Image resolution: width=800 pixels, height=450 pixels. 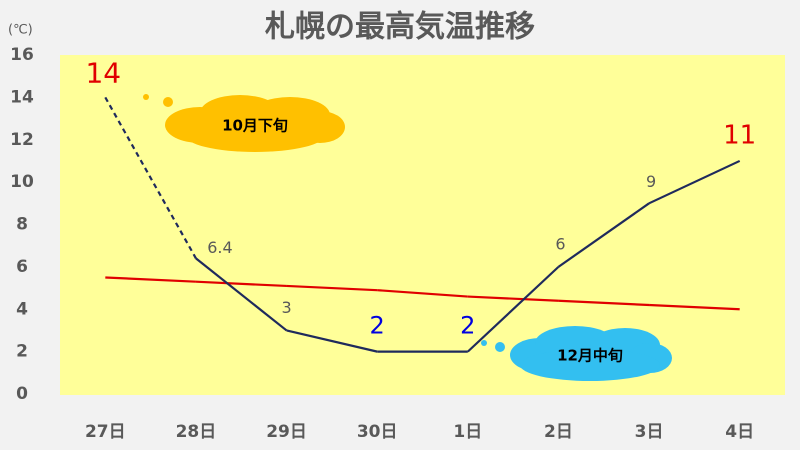 What do you see at coordinates (22, 309) in the screenshot?
I see `y-tick-label: 4` at bounding box center [22, 309].